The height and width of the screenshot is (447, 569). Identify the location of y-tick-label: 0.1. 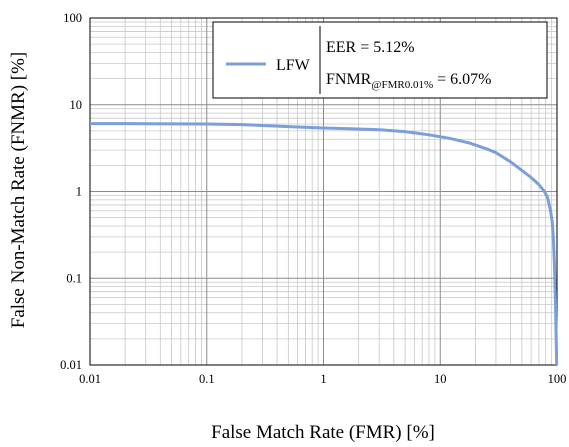
(74, 278).